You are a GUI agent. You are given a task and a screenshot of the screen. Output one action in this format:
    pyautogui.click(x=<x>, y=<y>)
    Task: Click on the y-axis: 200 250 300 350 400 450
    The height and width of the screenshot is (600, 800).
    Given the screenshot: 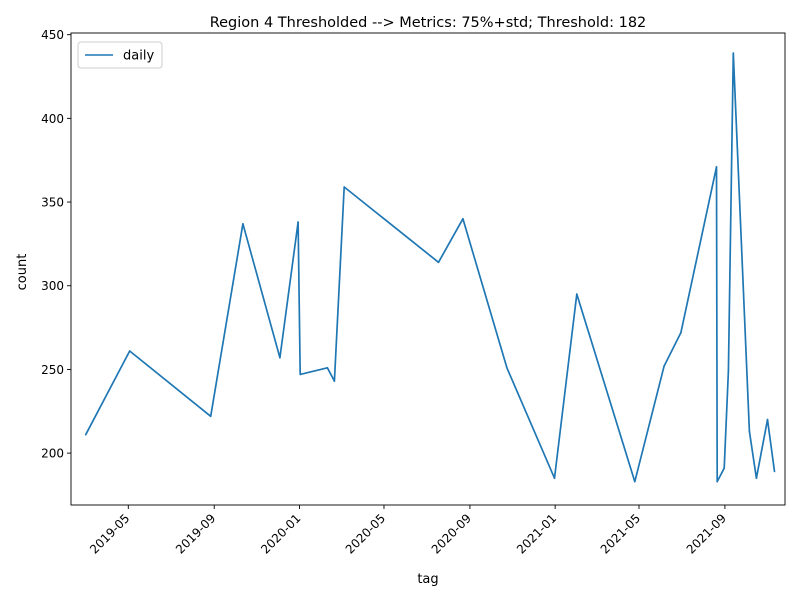 What is the action you would take?
    pyautogui.click(x=56, y=244)
    